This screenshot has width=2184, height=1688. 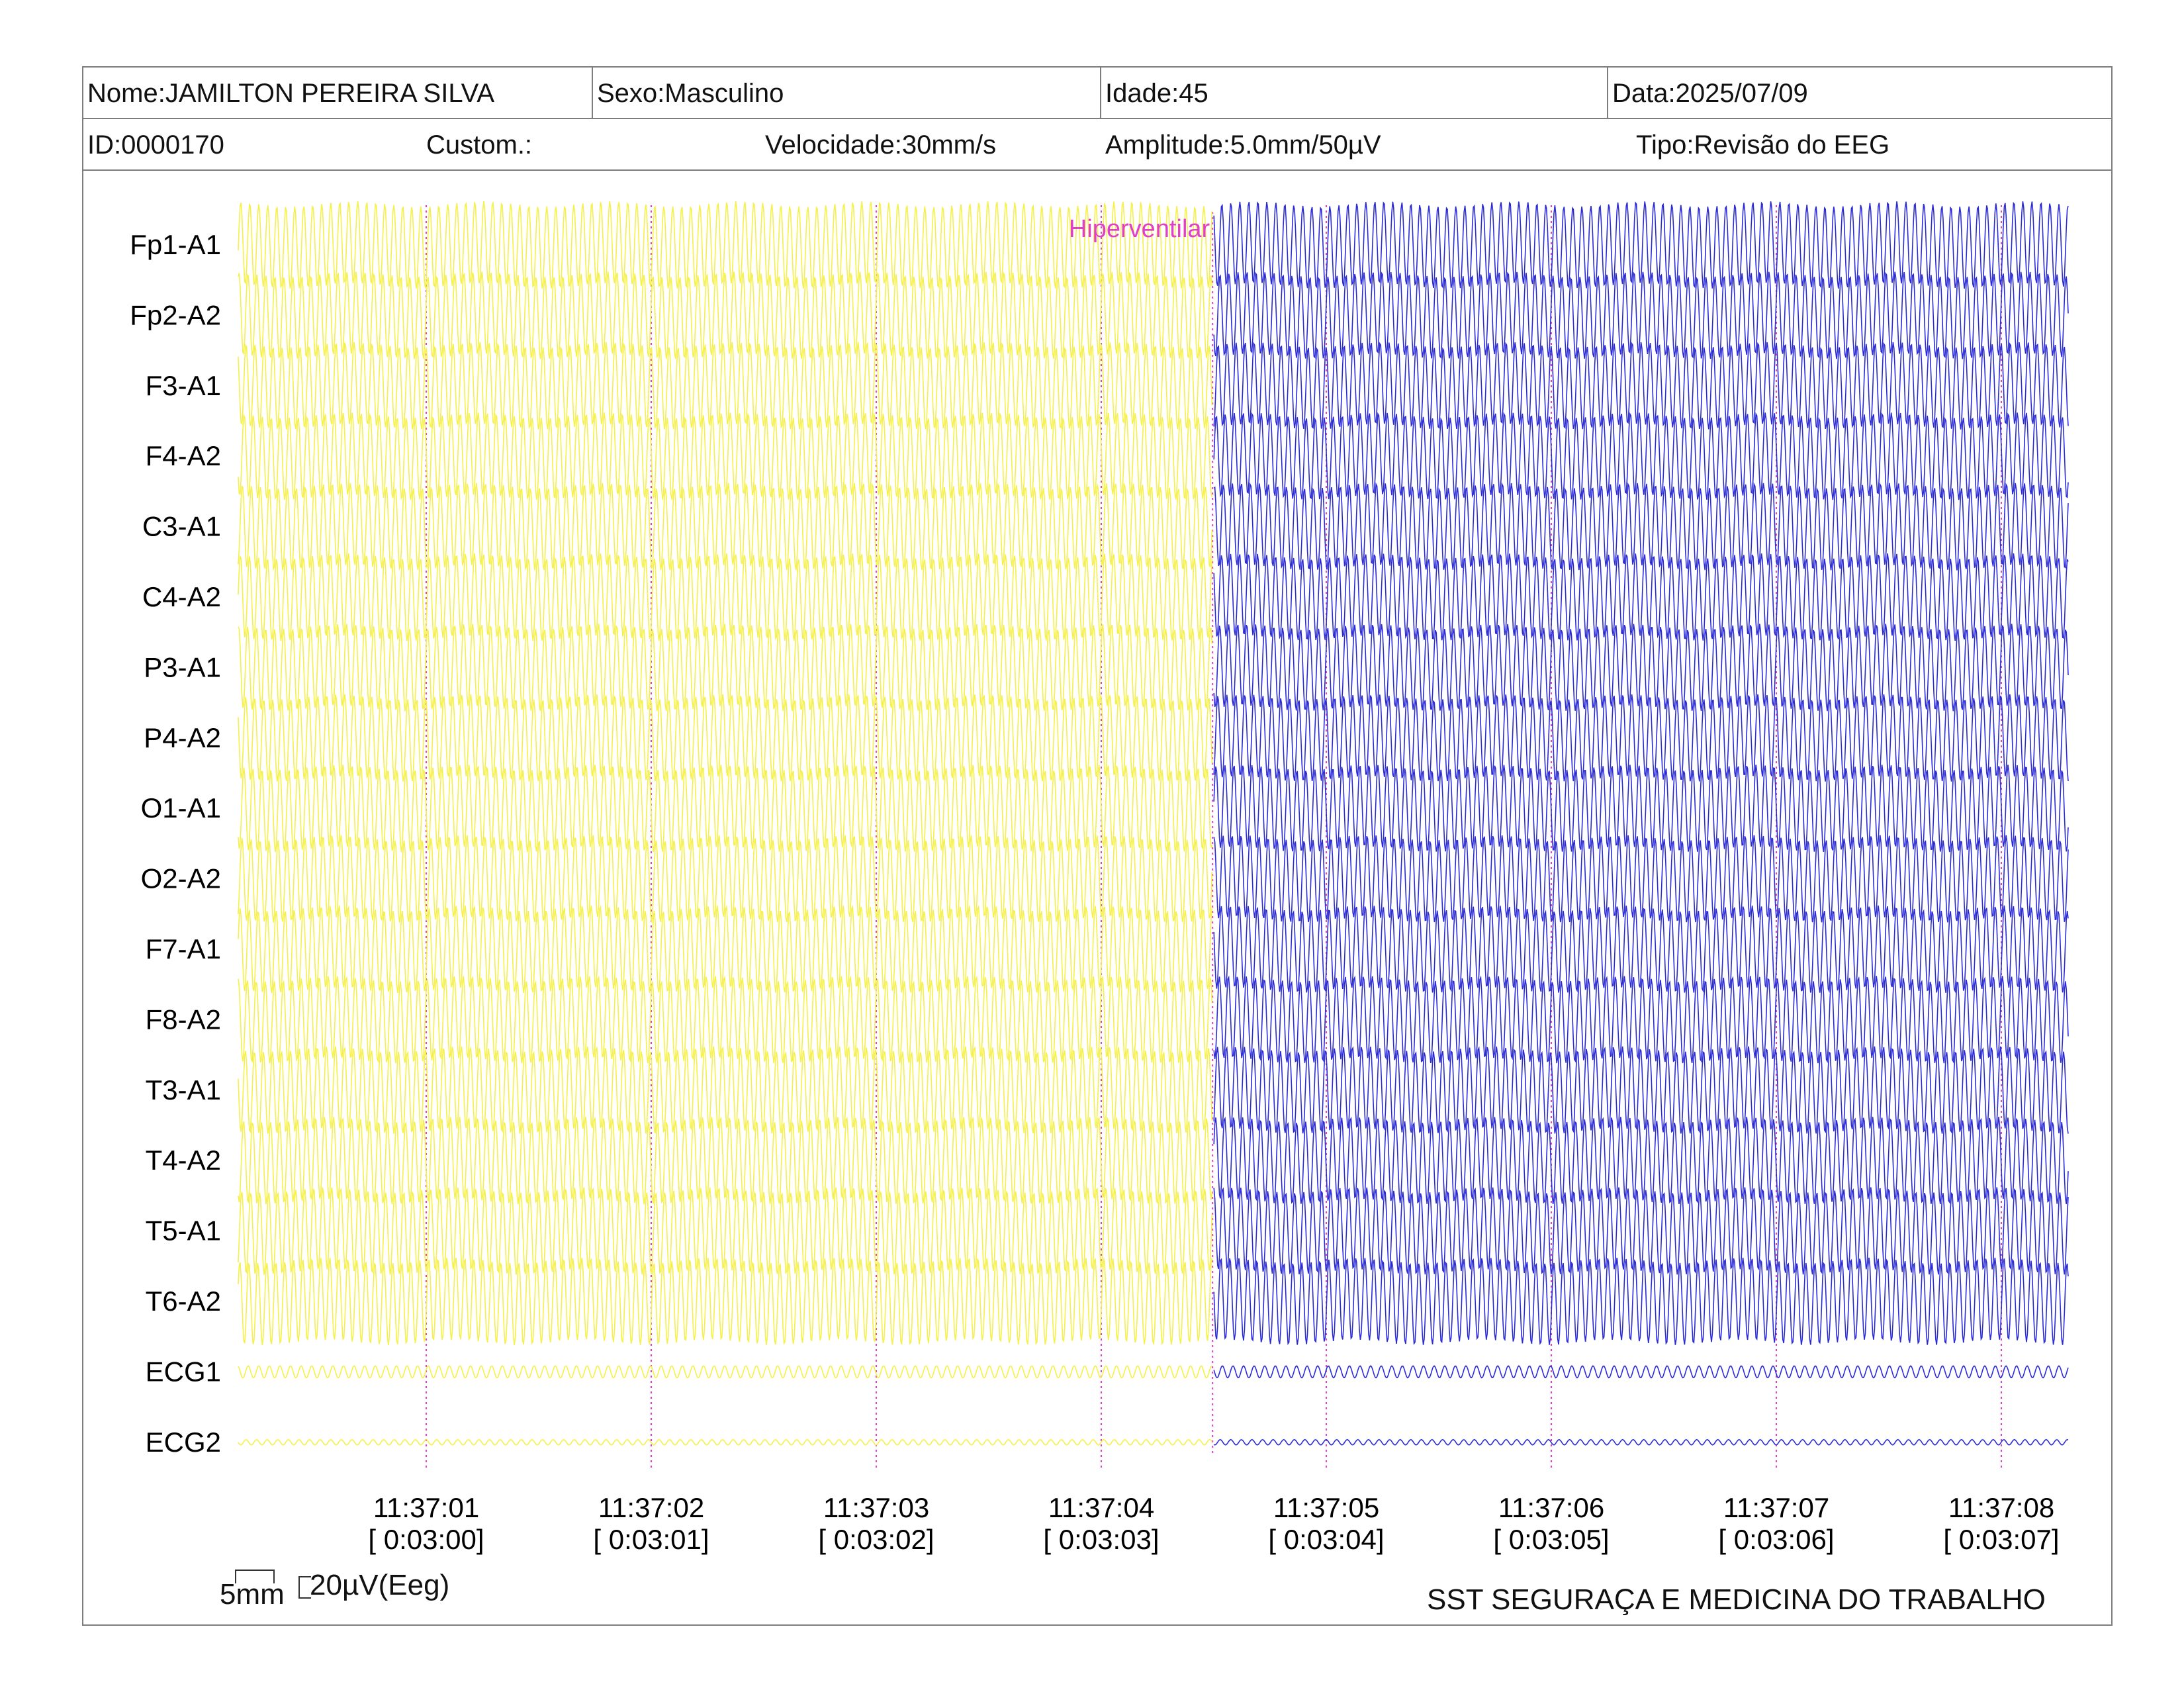 I want to click on trace-t5-a1-after, so click(x=1641, y=1231).